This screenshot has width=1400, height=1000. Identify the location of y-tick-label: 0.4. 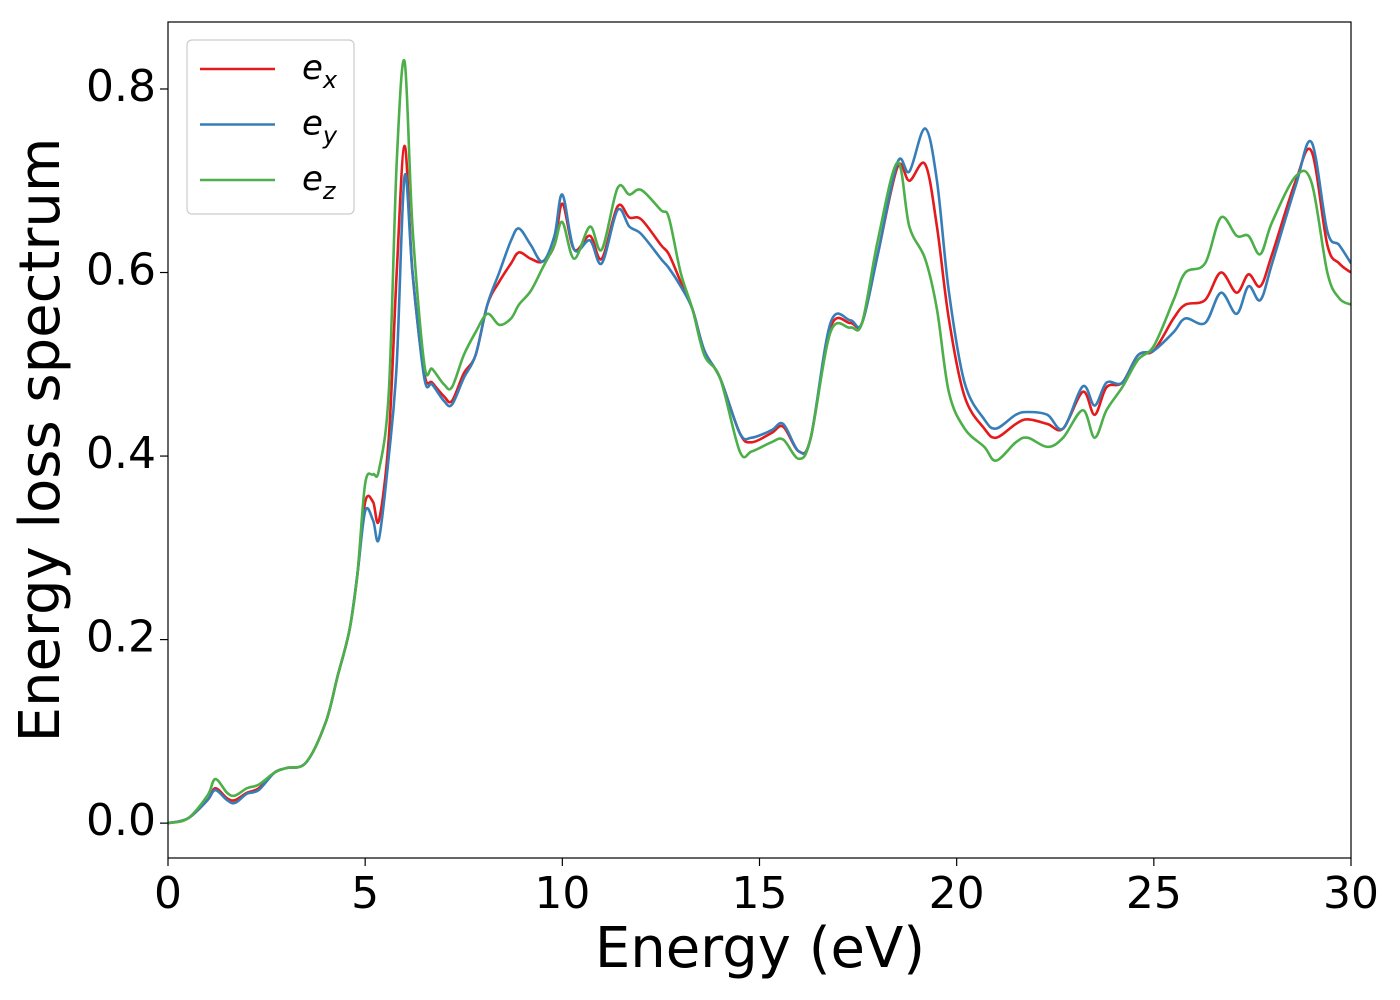
(121, 453).